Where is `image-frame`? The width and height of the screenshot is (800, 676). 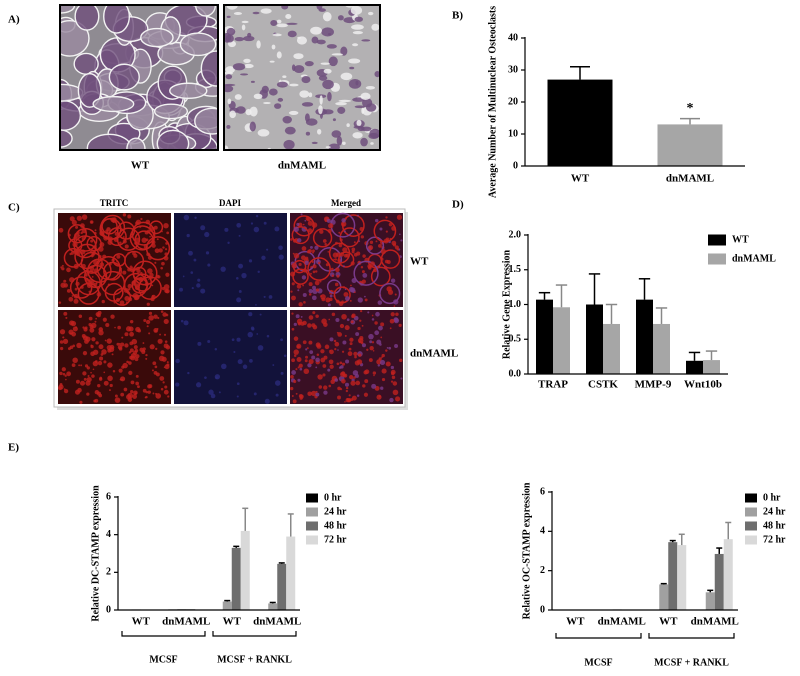 image-frame is located at coordinates (302, 77).